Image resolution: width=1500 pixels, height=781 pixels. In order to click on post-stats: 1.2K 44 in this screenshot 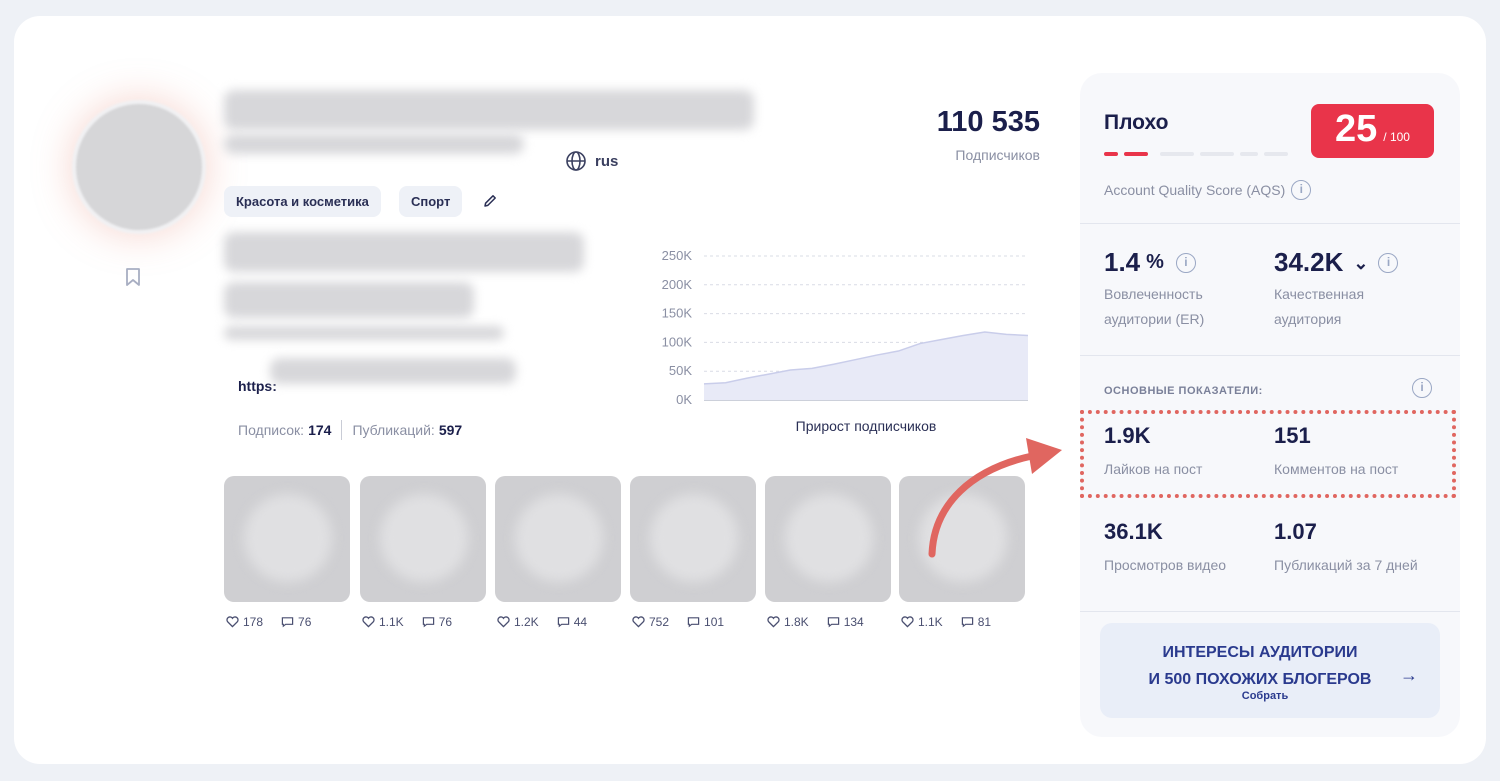, I will do `click(542, 622)`.